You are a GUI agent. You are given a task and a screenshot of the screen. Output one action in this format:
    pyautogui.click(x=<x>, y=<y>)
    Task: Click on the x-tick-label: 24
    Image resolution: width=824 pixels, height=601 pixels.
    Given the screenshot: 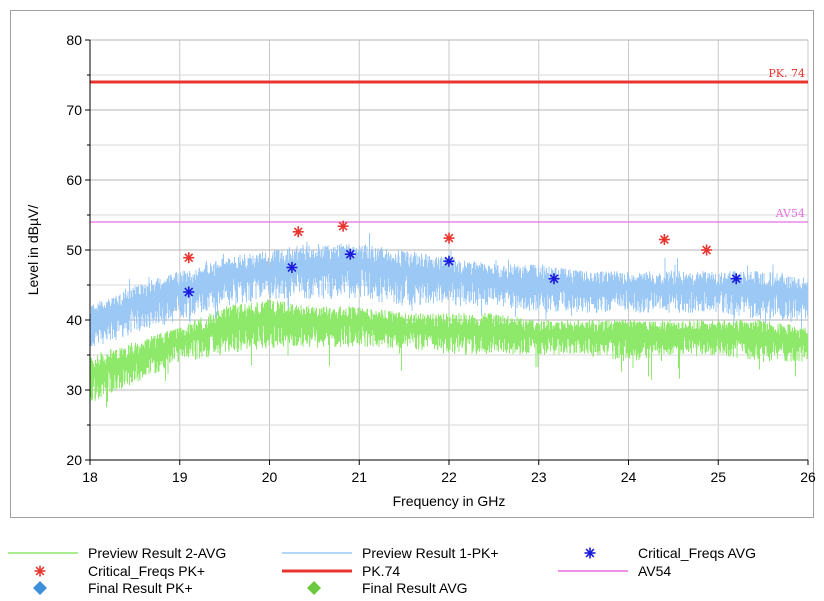 What is the action you would take?
    pyautogui.click(x=629, y=477)
    